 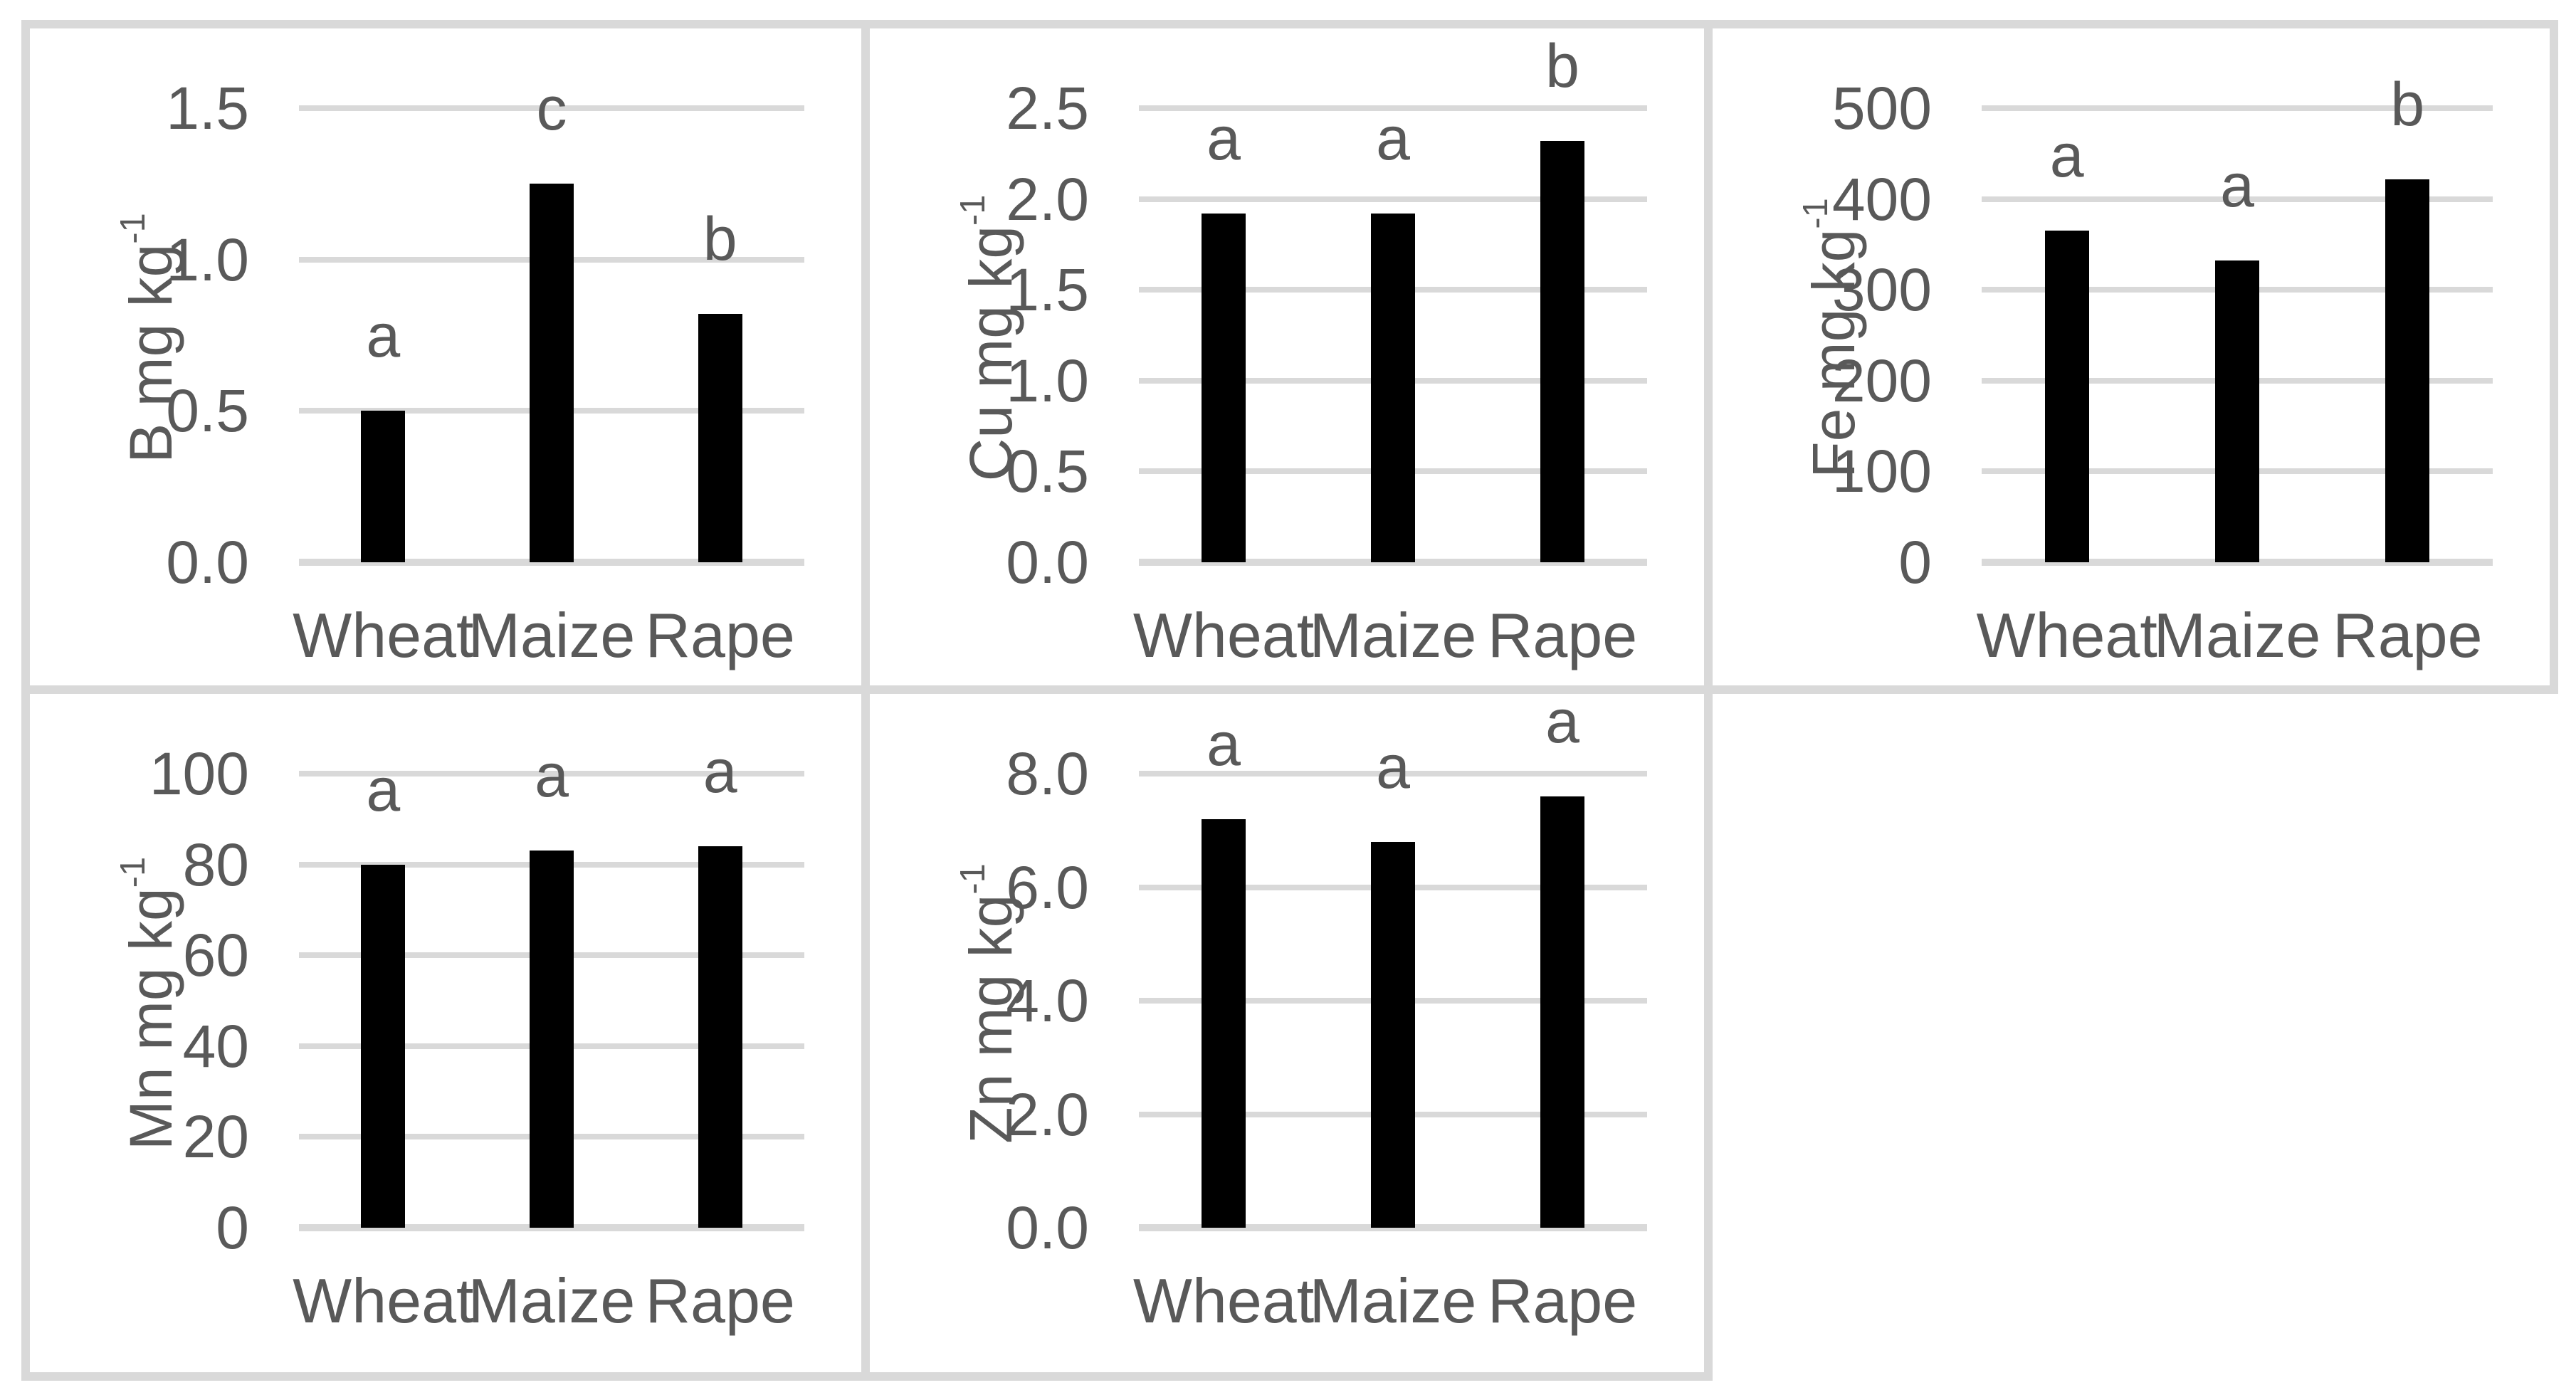 I want to click on y-tick-label: 6.0, so click(x=1048, y=887).